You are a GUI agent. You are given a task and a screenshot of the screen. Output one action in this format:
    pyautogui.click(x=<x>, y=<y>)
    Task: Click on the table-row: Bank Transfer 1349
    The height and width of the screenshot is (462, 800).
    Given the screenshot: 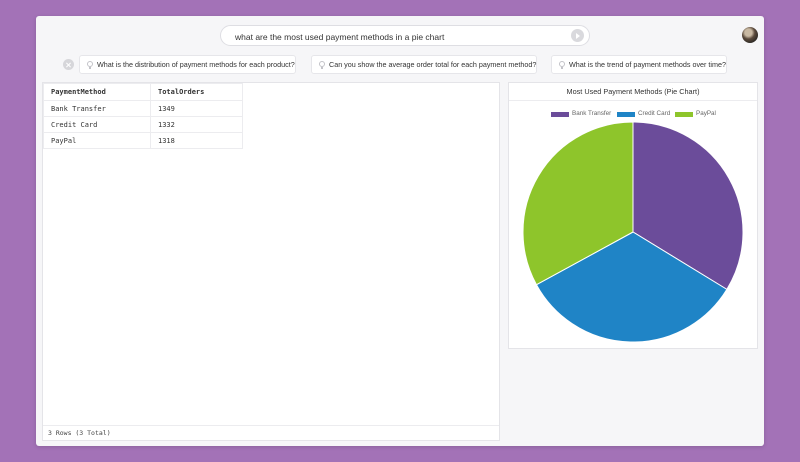 What is the action you would take?
    pyautogui.click(x=143, y=108)
    